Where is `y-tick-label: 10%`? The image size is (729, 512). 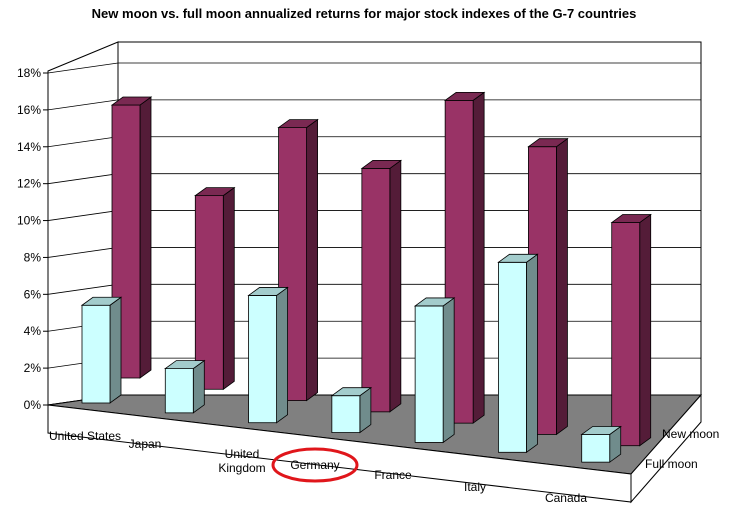
y-tick-label: 10% is located at coordinates (29, 221).